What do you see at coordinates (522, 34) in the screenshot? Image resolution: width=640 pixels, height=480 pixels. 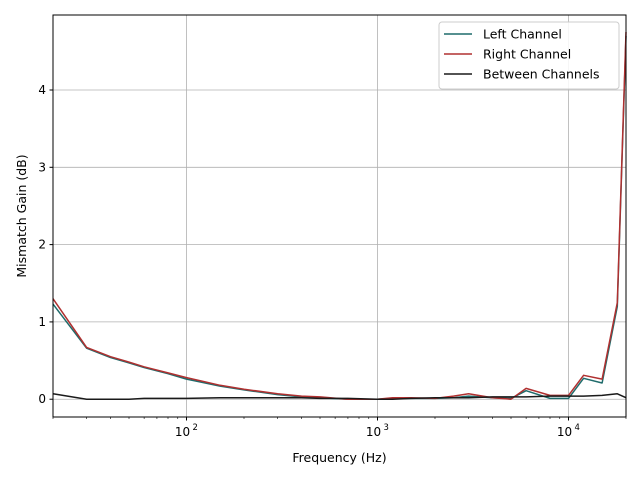 I see `legend-label: Left Channel` at bounding box center [522, 34].